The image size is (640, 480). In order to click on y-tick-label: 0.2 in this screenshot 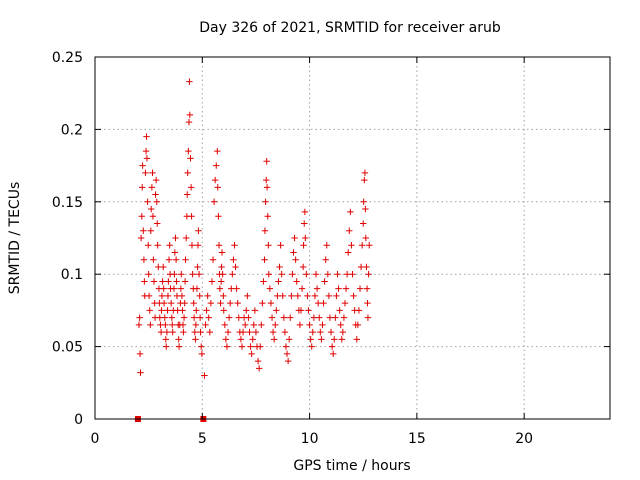, I will do `click(72, 130)`.